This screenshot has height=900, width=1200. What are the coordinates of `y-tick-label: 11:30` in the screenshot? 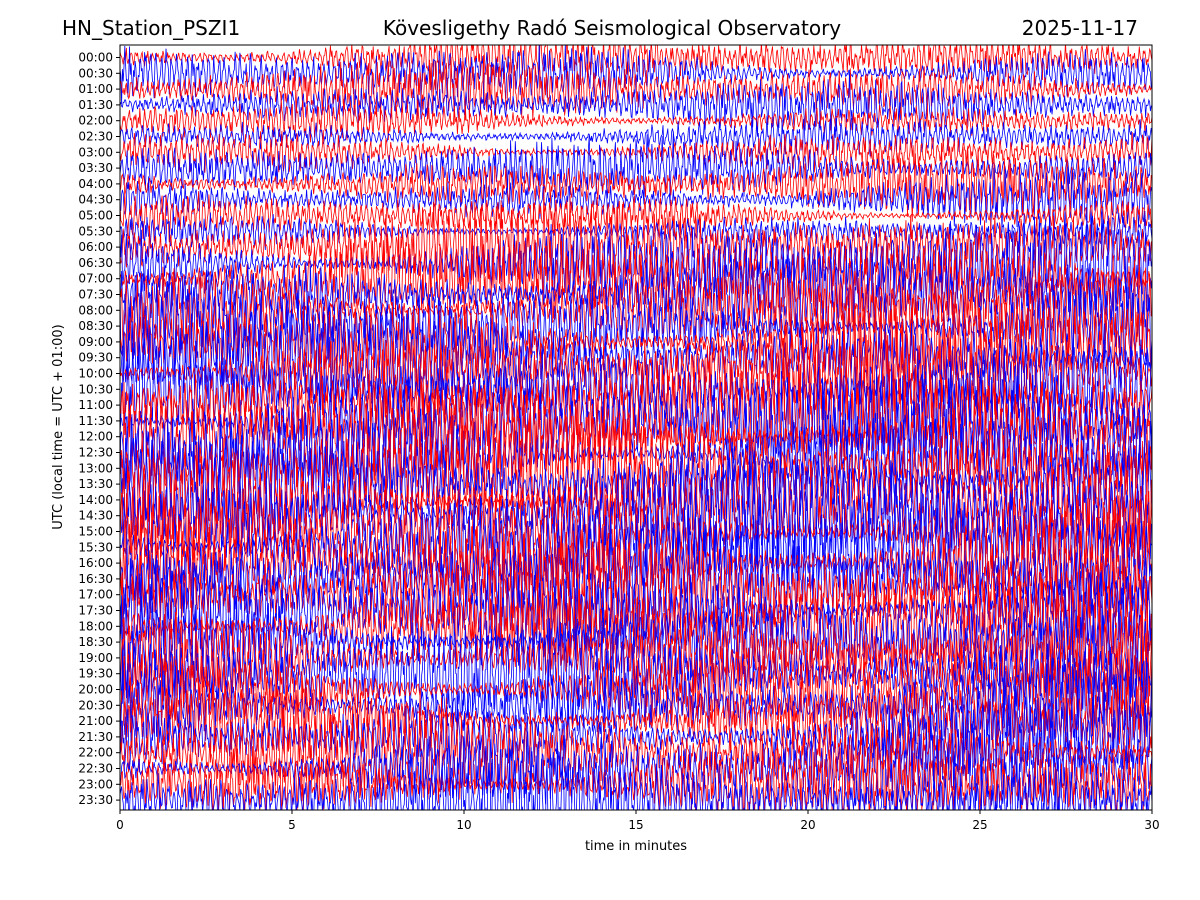 It's located at (95, 421).